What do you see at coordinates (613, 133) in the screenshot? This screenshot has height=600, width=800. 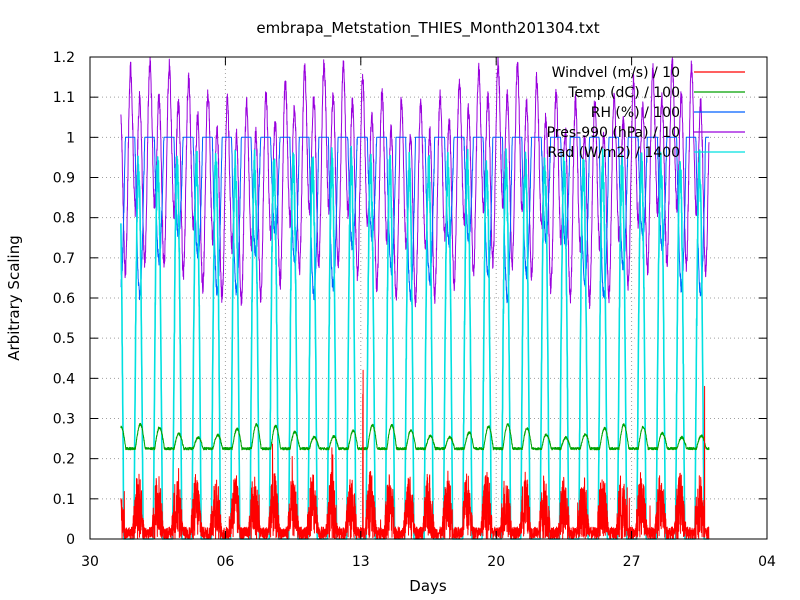 I see `legend-label: Pres-990 (hPa) / 10` at bounding box center [613, 133].